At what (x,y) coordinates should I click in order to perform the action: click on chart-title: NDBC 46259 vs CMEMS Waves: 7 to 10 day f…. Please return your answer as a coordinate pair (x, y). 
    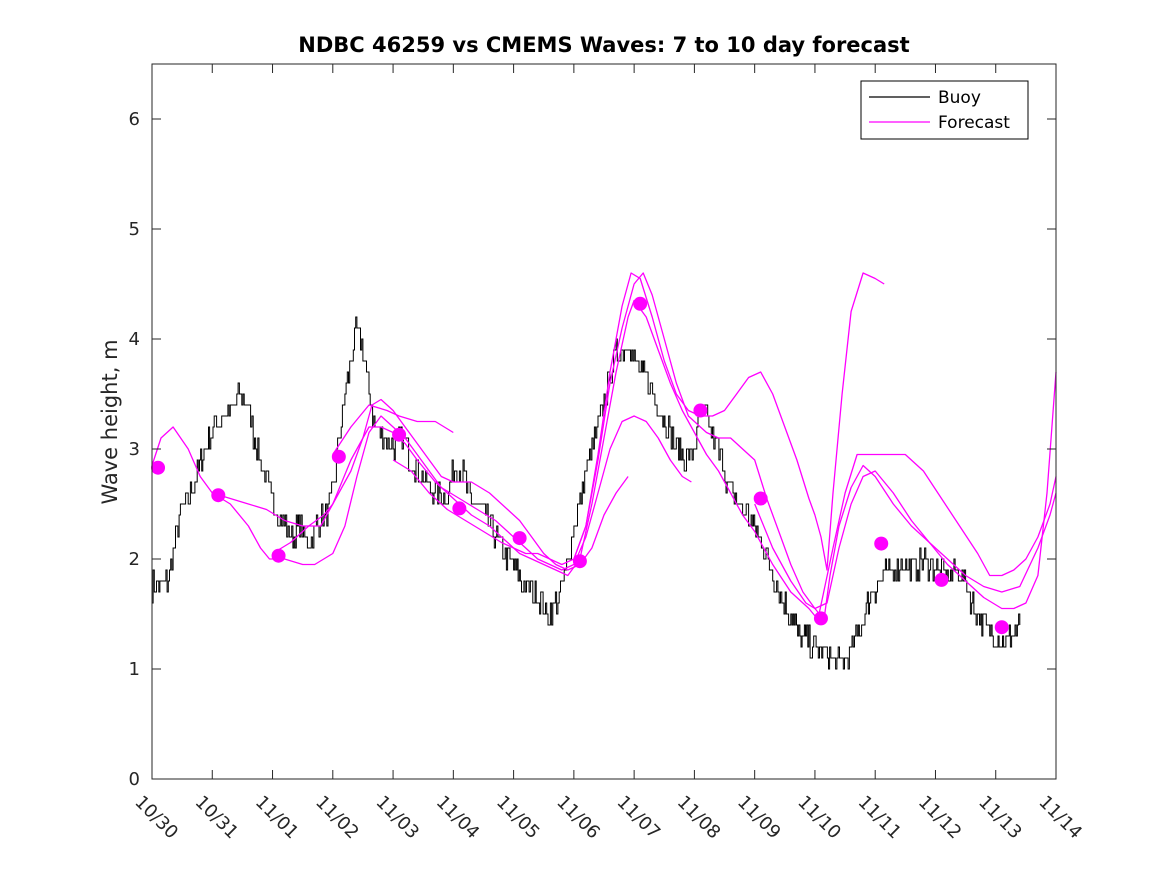
    Looking at the image, I should click on (603, 45).